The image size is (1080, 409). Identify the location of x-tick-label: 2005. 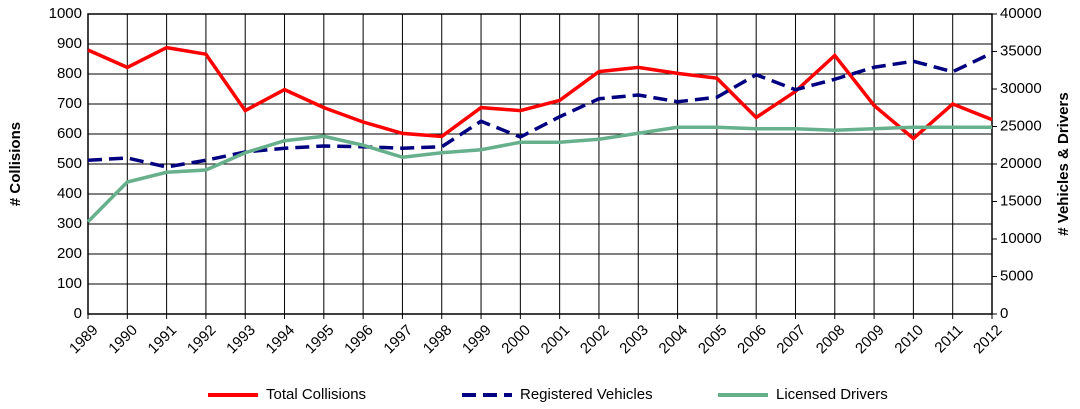
(713, 340).